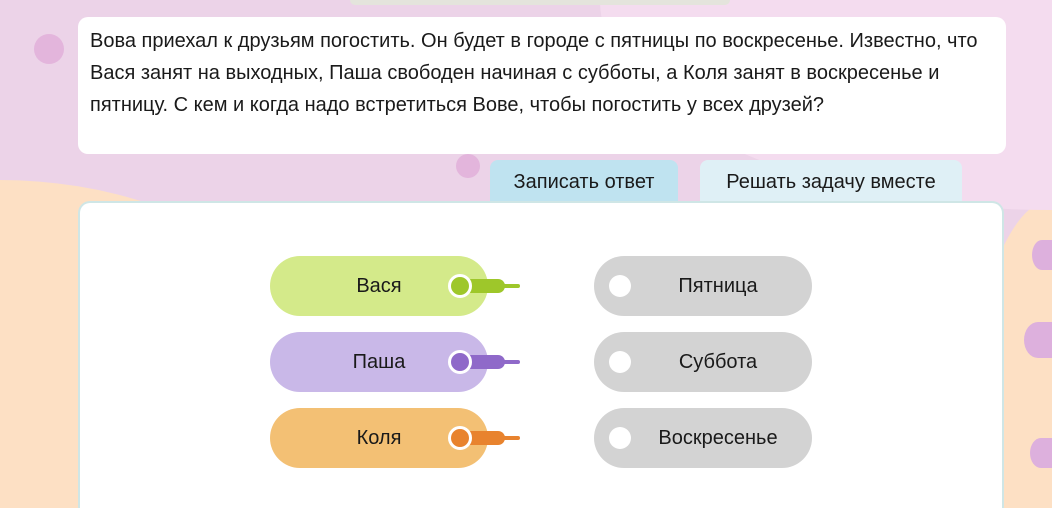  I want to click on top-toolbar-edge, so click(540, 2).